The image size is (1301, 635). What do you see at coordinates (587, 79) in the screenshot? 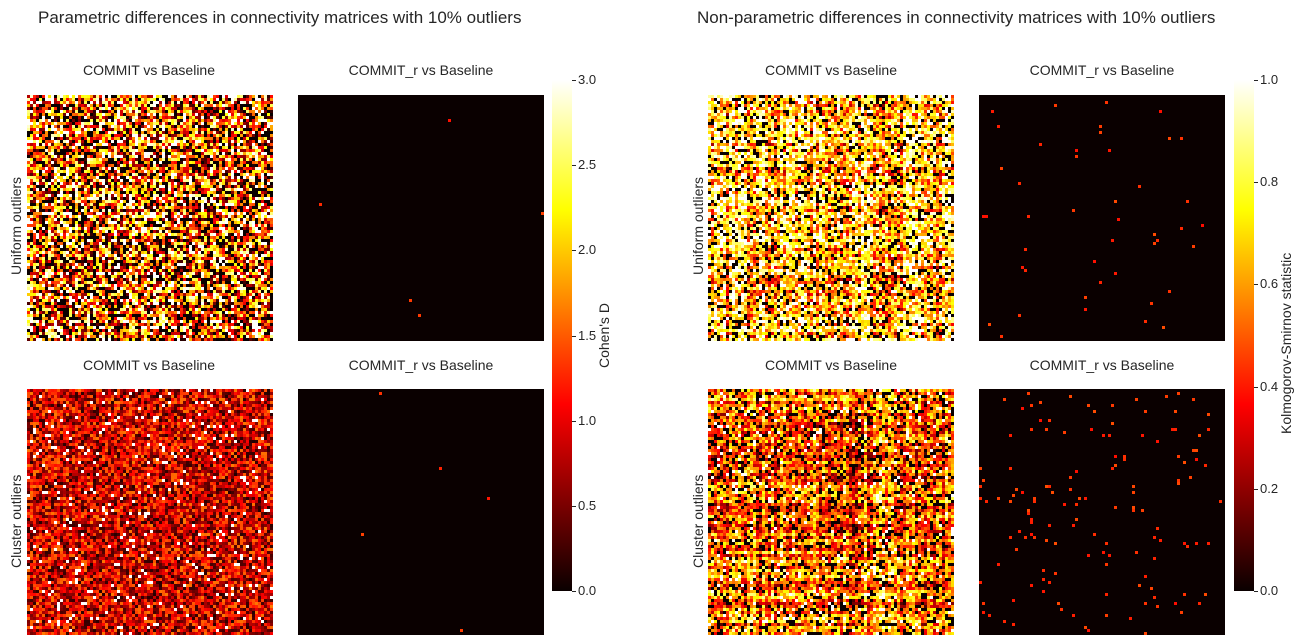
I see `colorbar-tick-label: 3.0` at bounding box center [587, 79].